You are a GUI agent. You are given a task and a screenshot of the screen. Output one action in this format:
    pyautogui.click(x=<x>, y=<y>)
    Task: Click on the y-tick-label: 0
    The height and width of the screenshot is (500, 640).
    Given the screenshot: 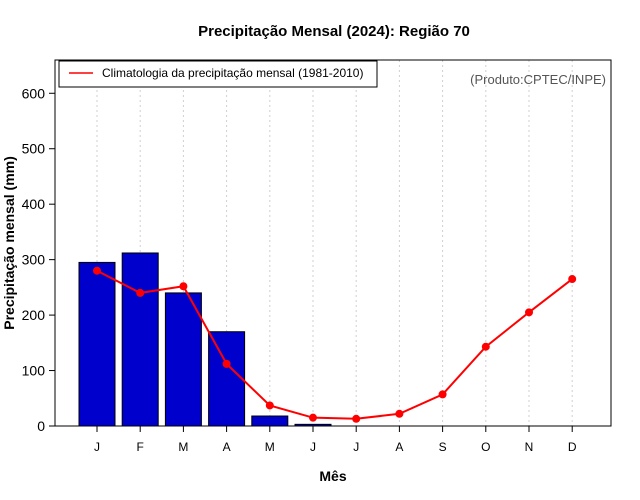 What is the action you would take?
    pyautogui.click(x=41, y=426)
    